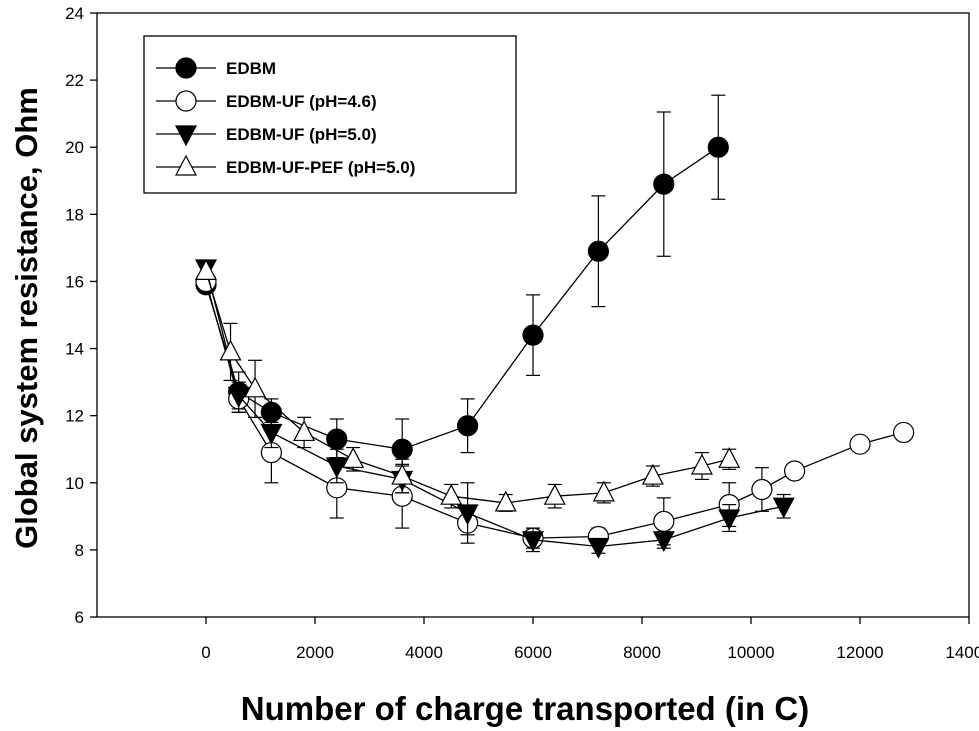 The height and width of the screenshot is (731, 979). What do you see at coordinates (79, 617) in the screenshot?
I see `y-tick-label: 6` at bounding box center [79, 617].